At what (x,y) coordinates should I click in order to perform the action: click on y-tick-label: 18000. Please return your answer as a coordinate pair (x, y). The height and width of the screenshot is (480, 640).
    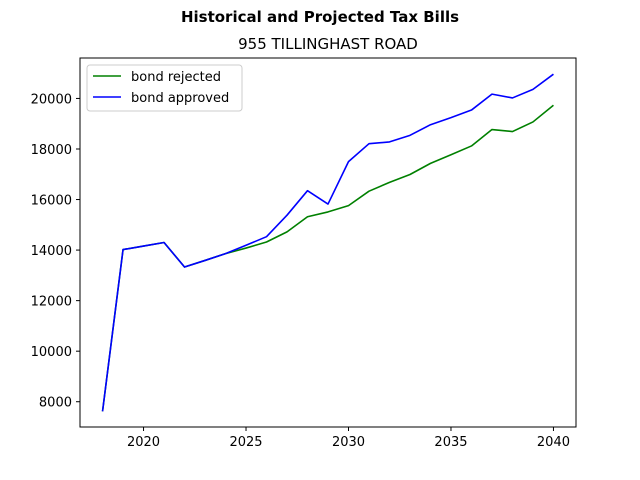
    Looking at the image, I should click on (51, 150).